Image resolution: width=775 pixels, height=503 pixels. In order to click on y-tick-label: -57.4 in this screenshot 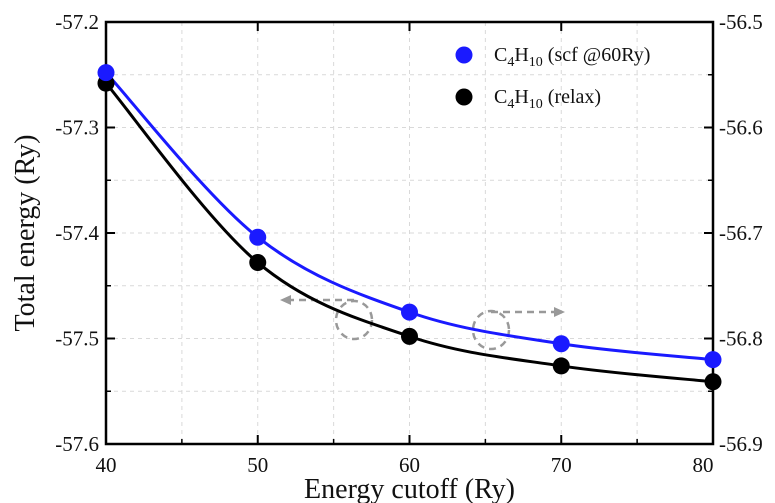, I will do `click(77, 233)`.